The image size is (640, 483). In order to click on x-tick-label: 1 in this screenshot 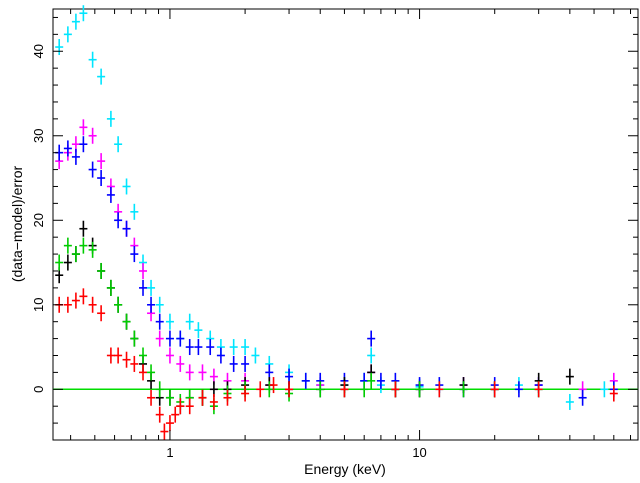, I will do `click(169, 452)`.